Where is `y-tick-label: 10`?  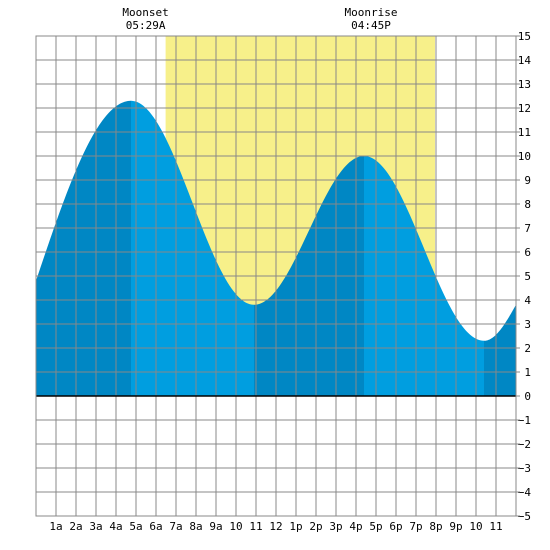
y-tick-label: 10 is located at coordinates (524, 156).